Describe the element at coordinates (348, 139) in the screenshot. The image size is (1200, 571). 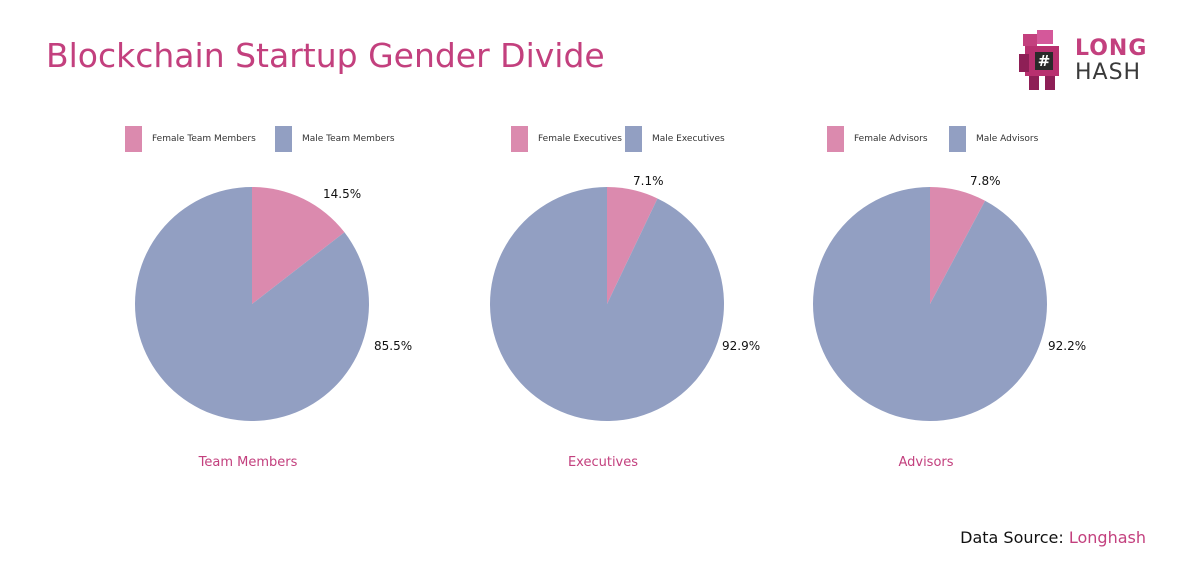
I see `legend-label-male: Male Team Members` at that location.